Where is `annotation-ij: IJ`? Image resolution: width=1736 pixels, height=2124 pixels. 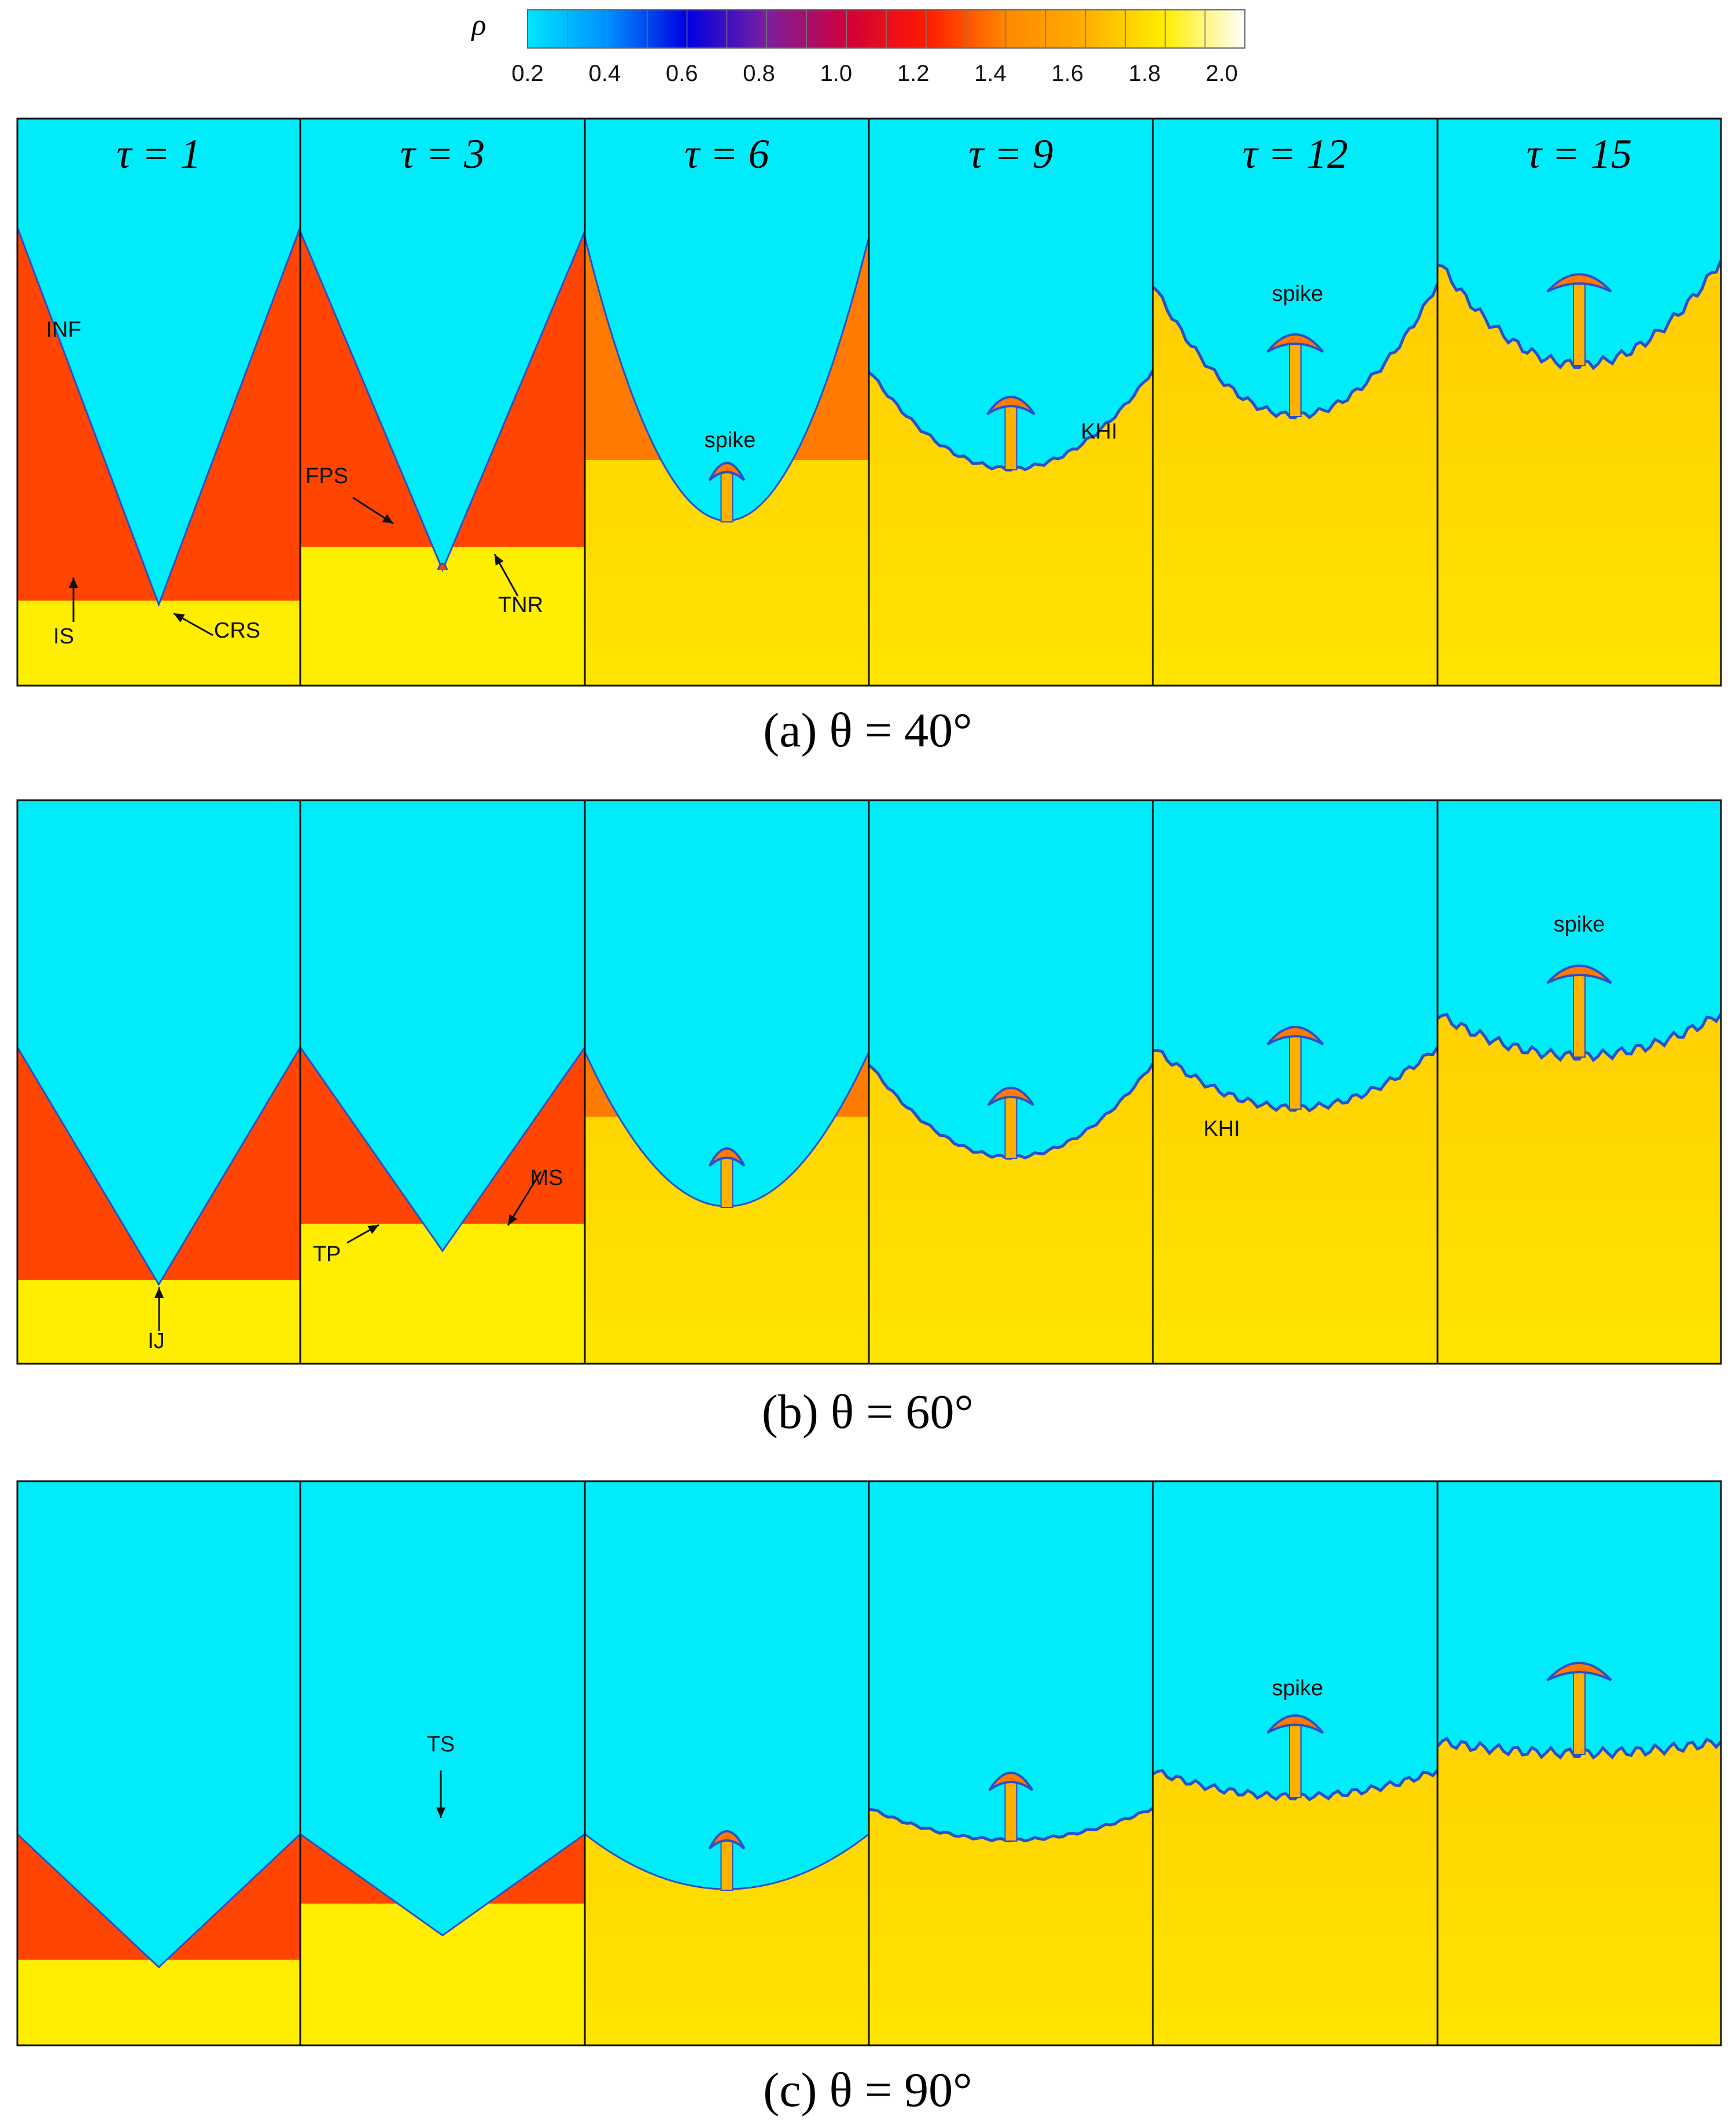
annotation-ij: IJ is located at coordinates (156, 1341).